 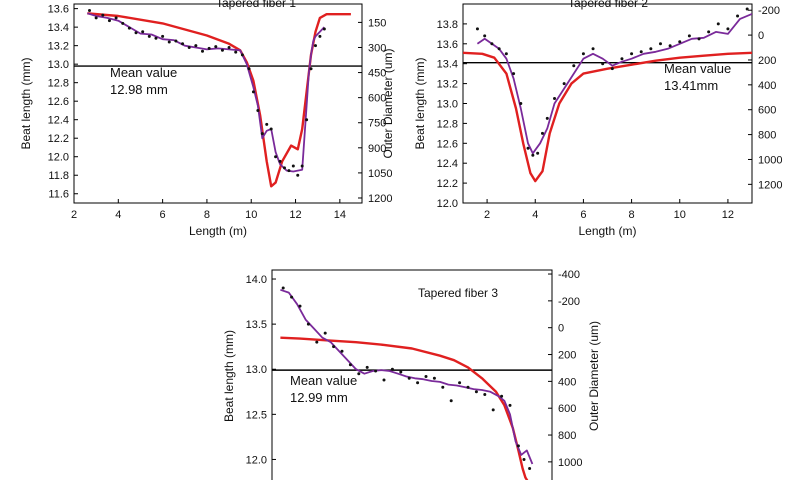 What do you see at coordinates (377, 124) in the screenshot?
I see `y2-tick-label: 750` at bounding box center [377, 124].